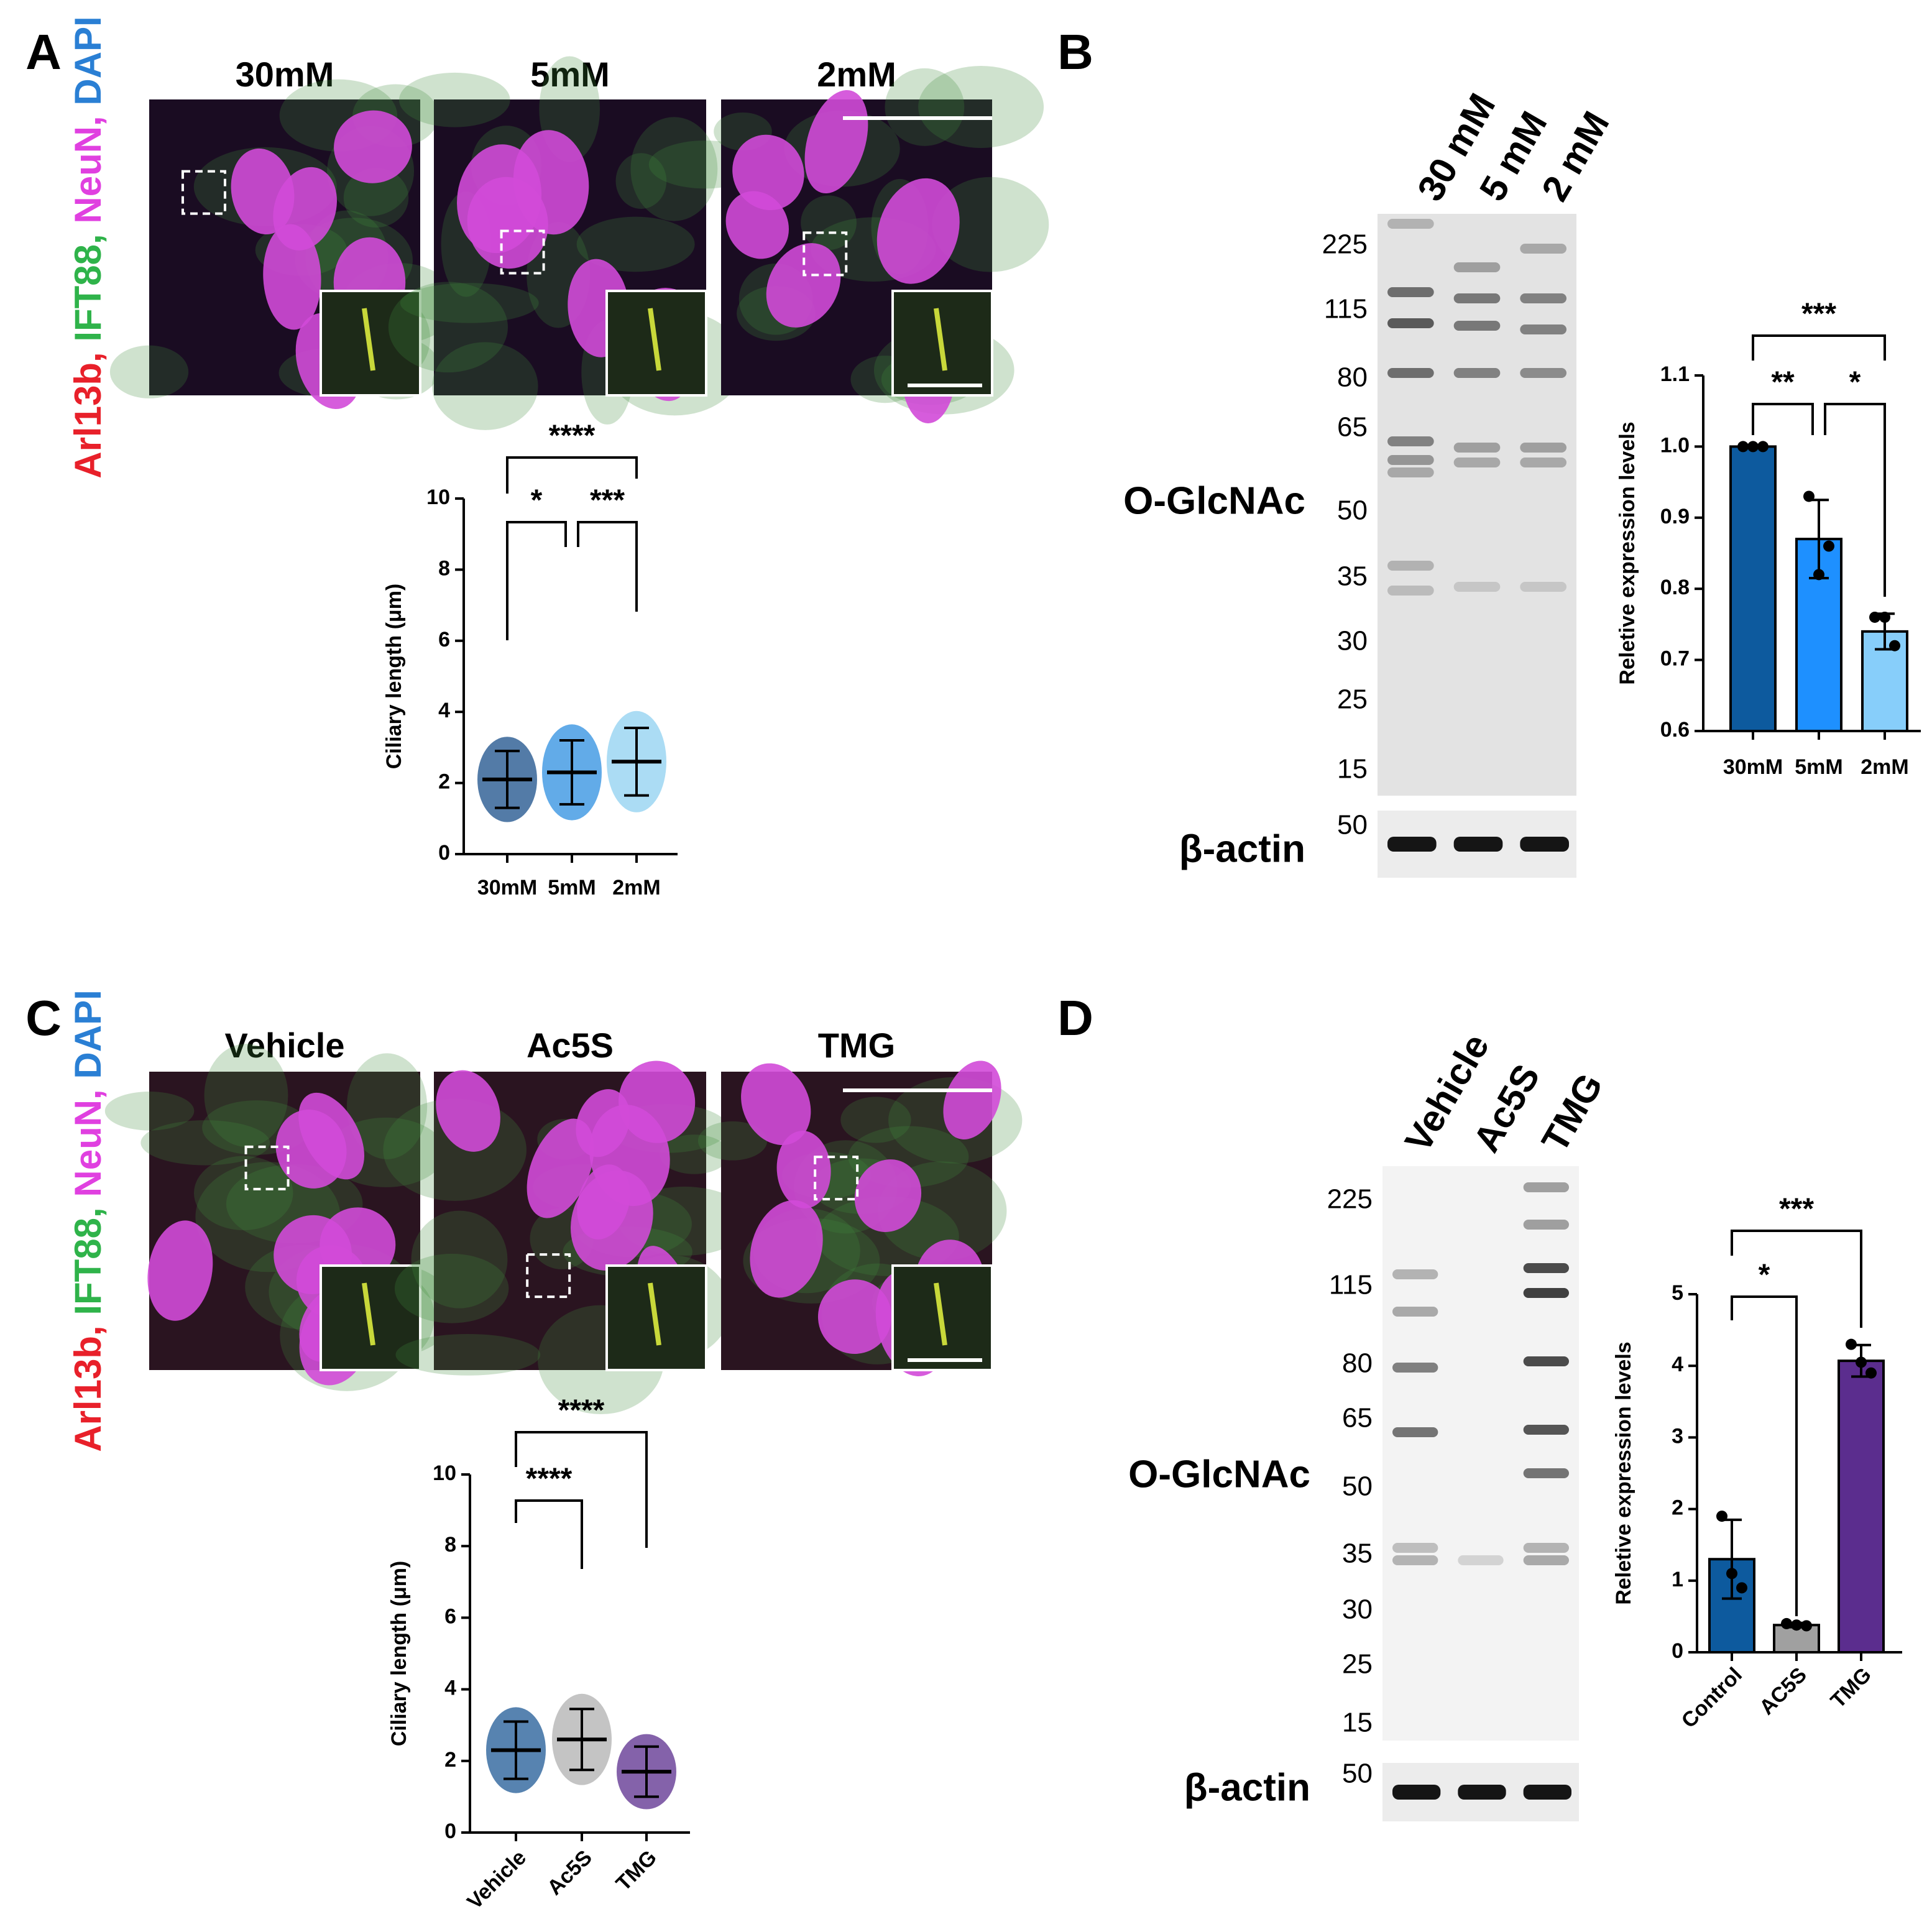  What do you see at coordinates (438, 497) in the screenshot?
I see `y-tick-label: 10` at bounding box center [438, 497].